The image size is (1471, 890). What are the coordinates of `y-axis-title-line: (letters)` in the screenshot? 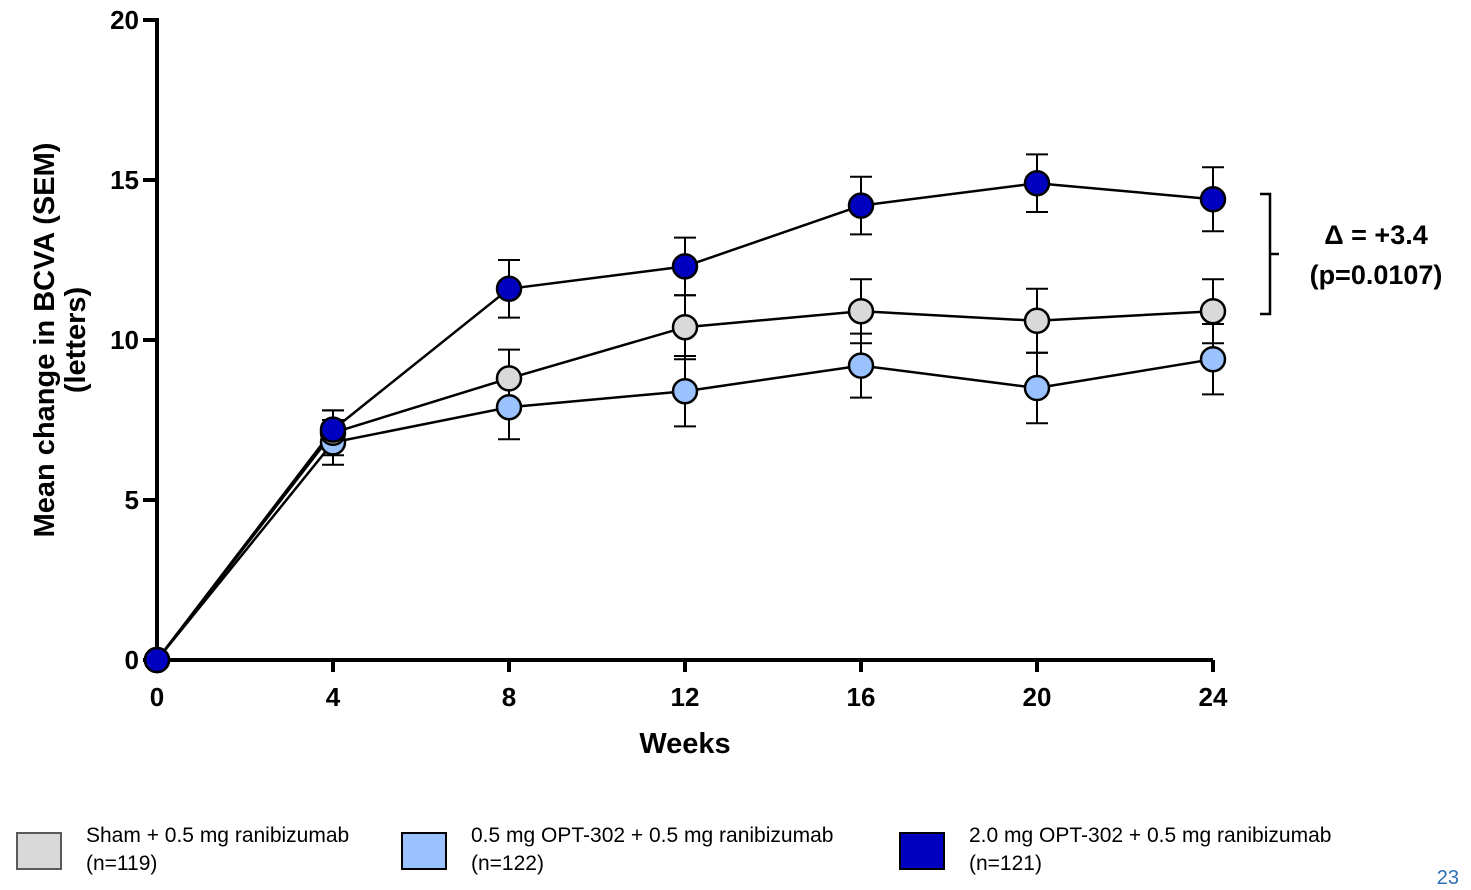 It's located at (76, 340).